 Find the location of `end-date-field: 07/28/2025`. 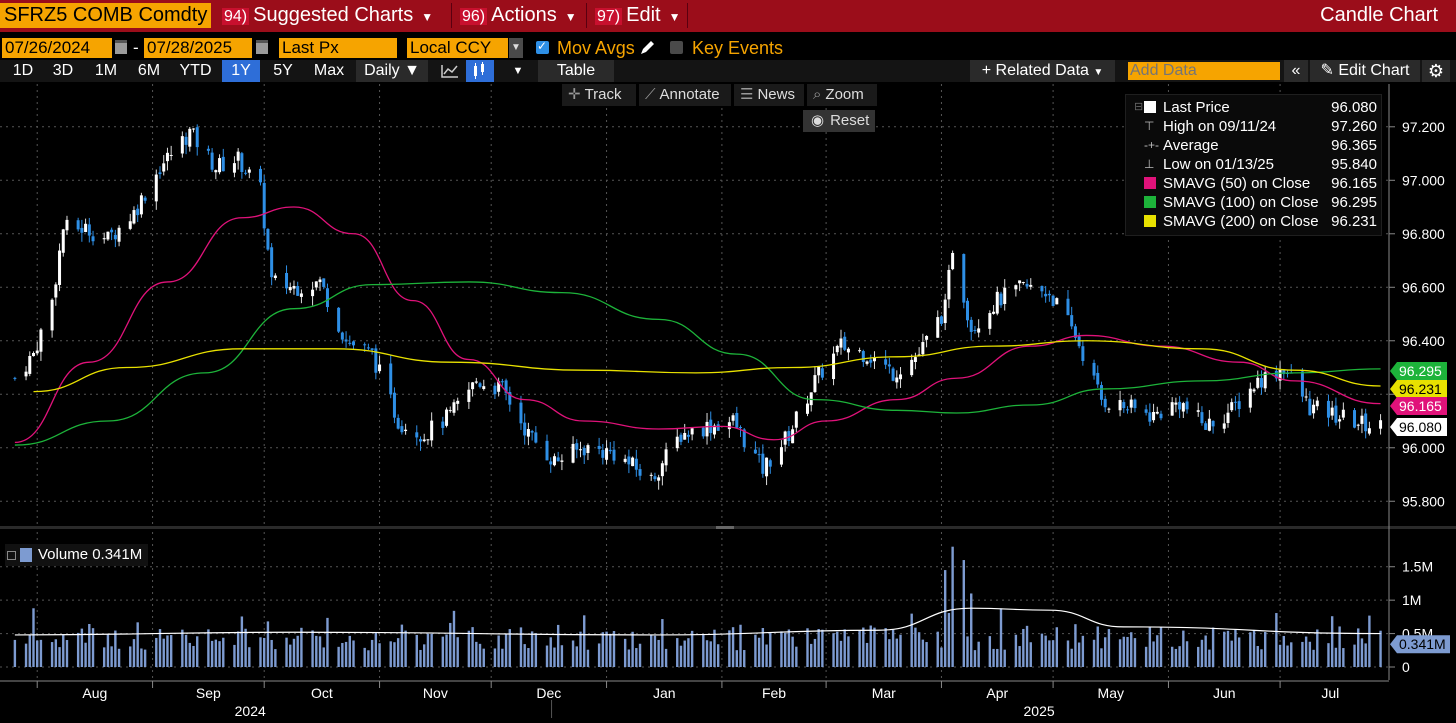

end-date-field: 07/28/2025 is located at coordinates (198, 48).